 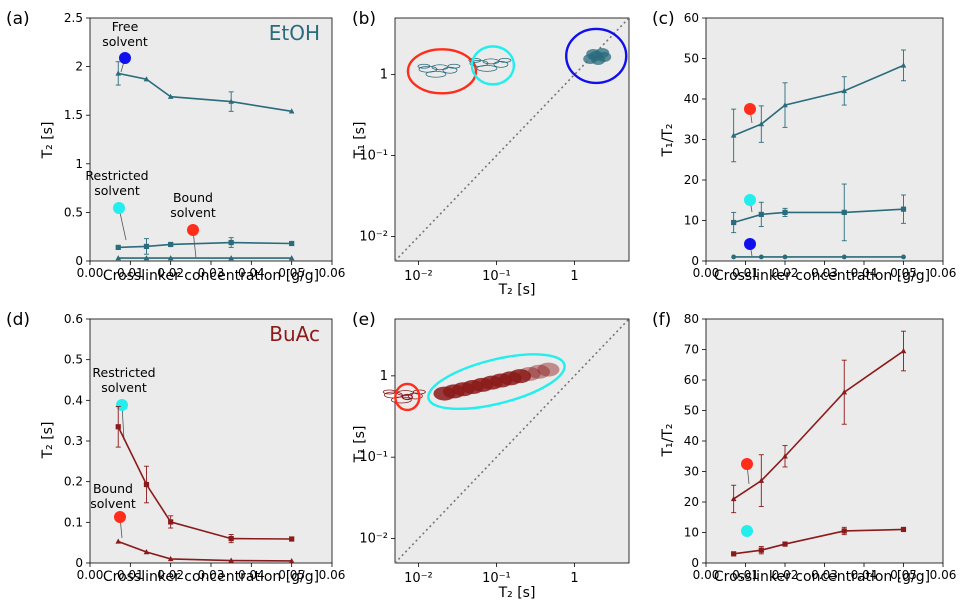 I want to click on cluster-ring-restricted-e, so click(x=496, y=382).